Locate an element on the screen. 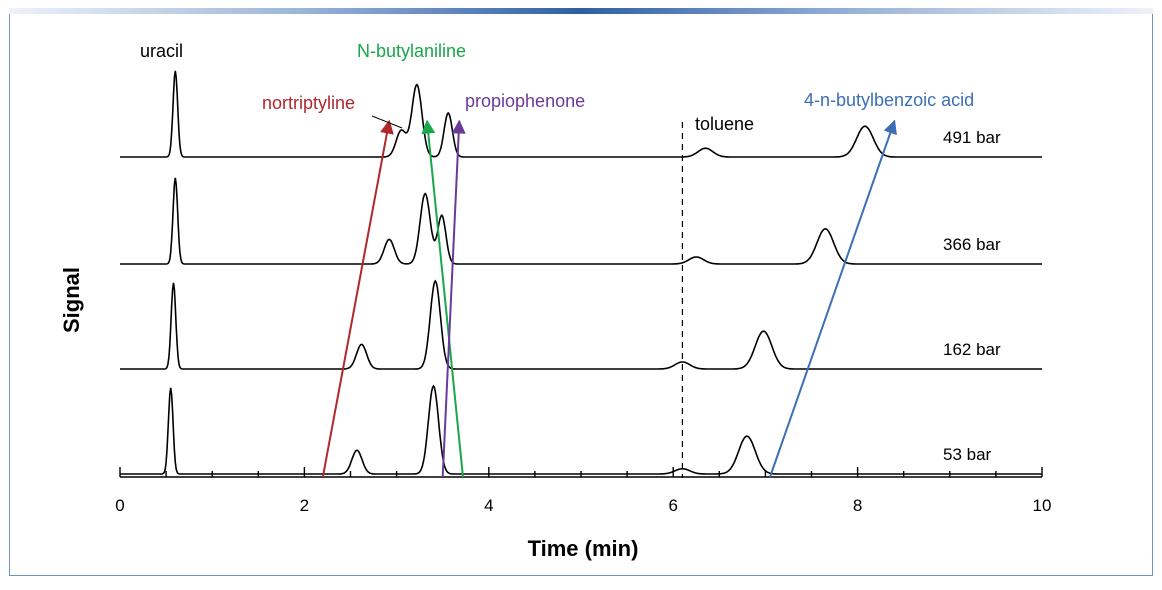 The image size is (1162, 590). compound-label: nortriptyline is located at coordinates (308, 103).